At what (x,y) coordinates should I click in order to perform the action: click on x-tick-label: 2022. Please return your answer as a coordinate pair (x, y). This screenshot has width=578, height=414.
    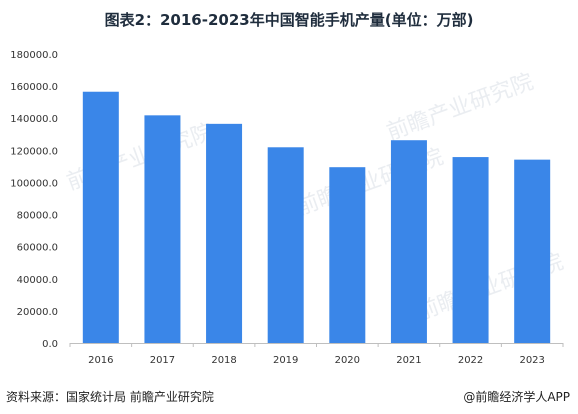
    Looking at the image, I should click on (470, 360).